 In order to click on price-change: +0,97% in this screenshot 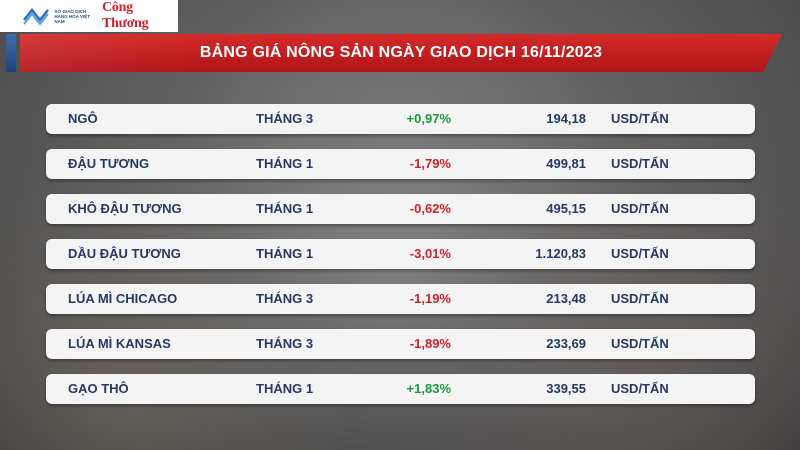, I will do `click(428, 118)`.